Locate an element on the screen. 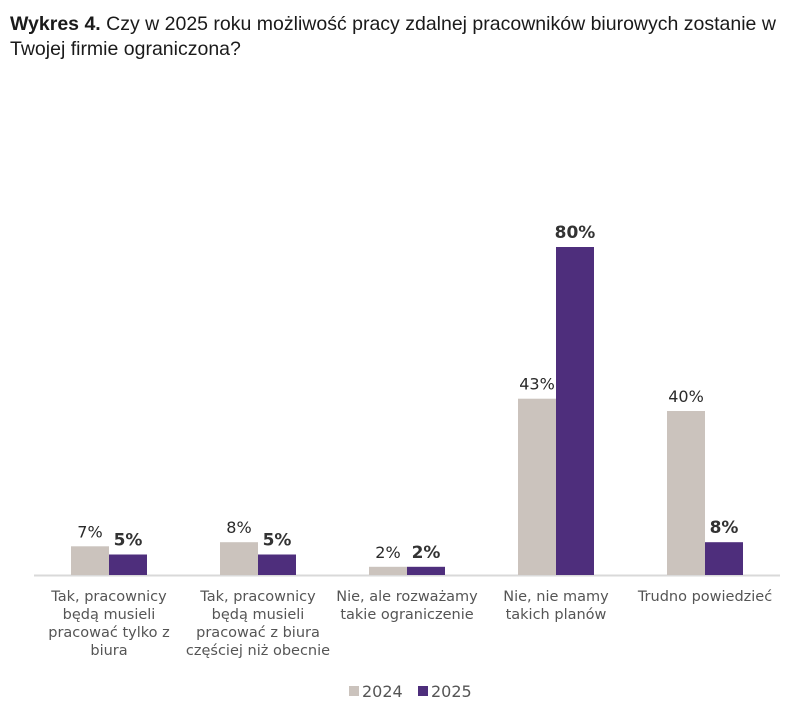  x-tick-label-0: pracować tylko z is located at coordinates (109, 633).